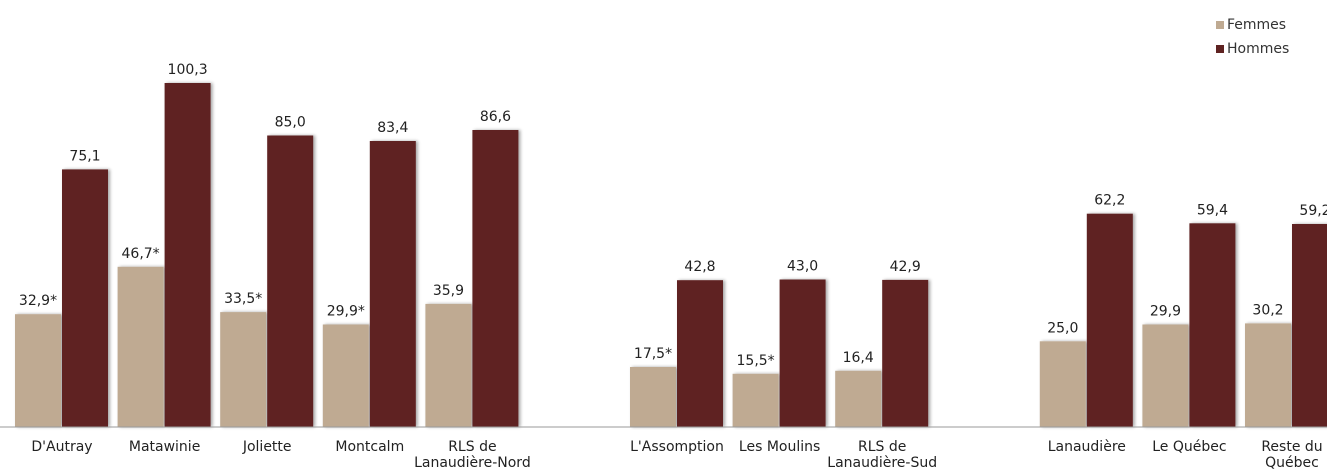 The width and height of the screenshot is (1327, 472). What do you see at coordinates (243, 299) in the screenshot?
I see `data-label-femmes-2: 33,5*` at bounding box center [243, 299].